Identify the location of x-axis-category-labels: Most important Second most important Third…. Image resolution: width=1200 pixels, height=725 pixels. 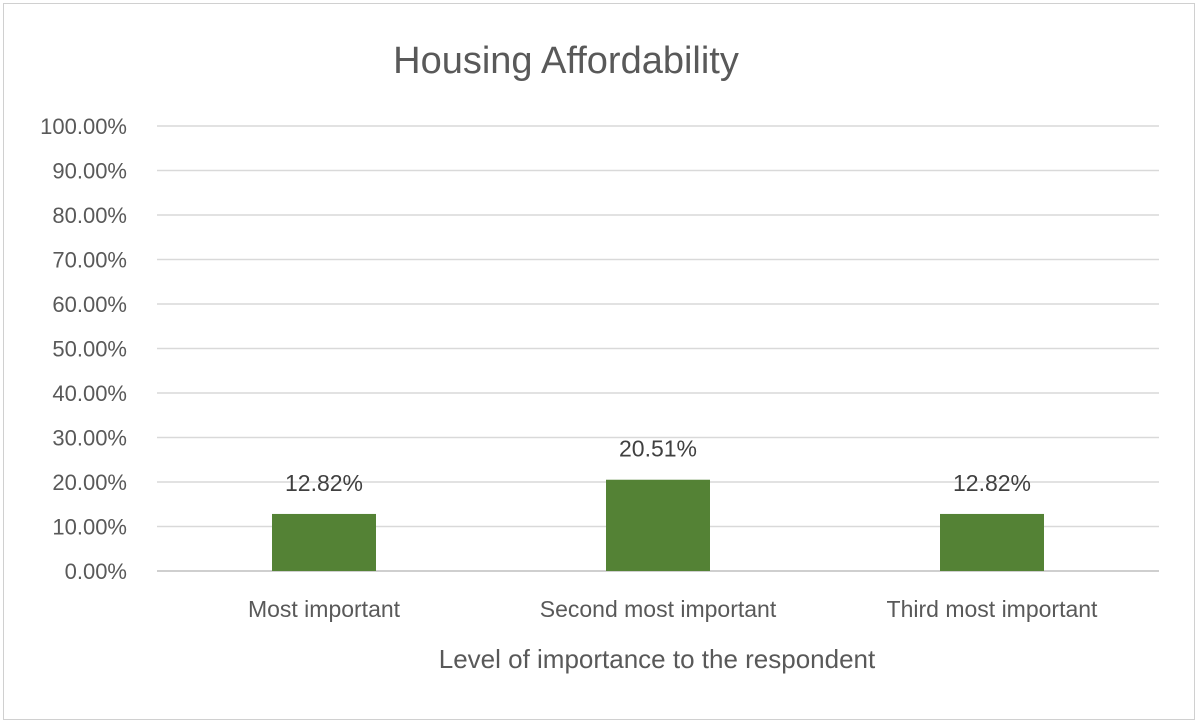
(673, 609).